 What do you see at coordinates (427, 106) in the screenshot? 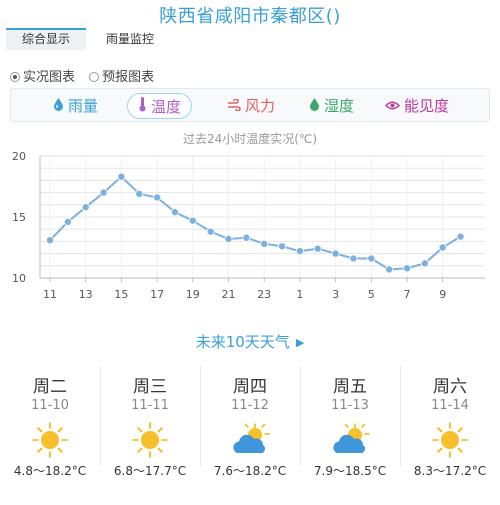
I see `metric-visibility-label: 能见度` at bounding box center [427, 106].